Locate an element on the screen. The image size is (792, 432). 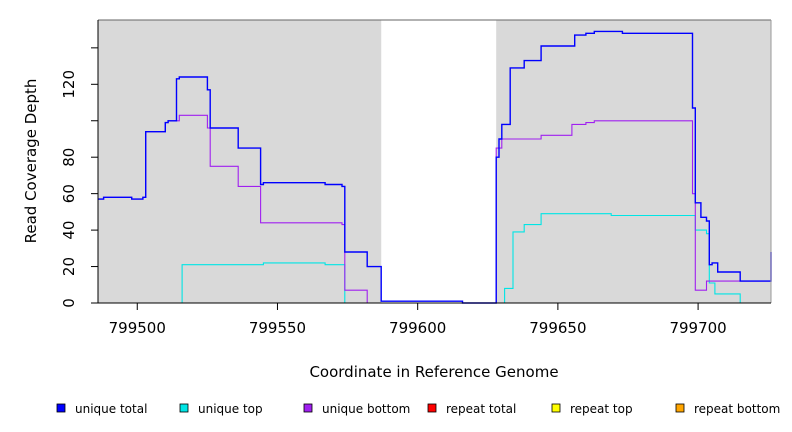
legend-swatch-unique-bottom is located at coordinates (308, 408).